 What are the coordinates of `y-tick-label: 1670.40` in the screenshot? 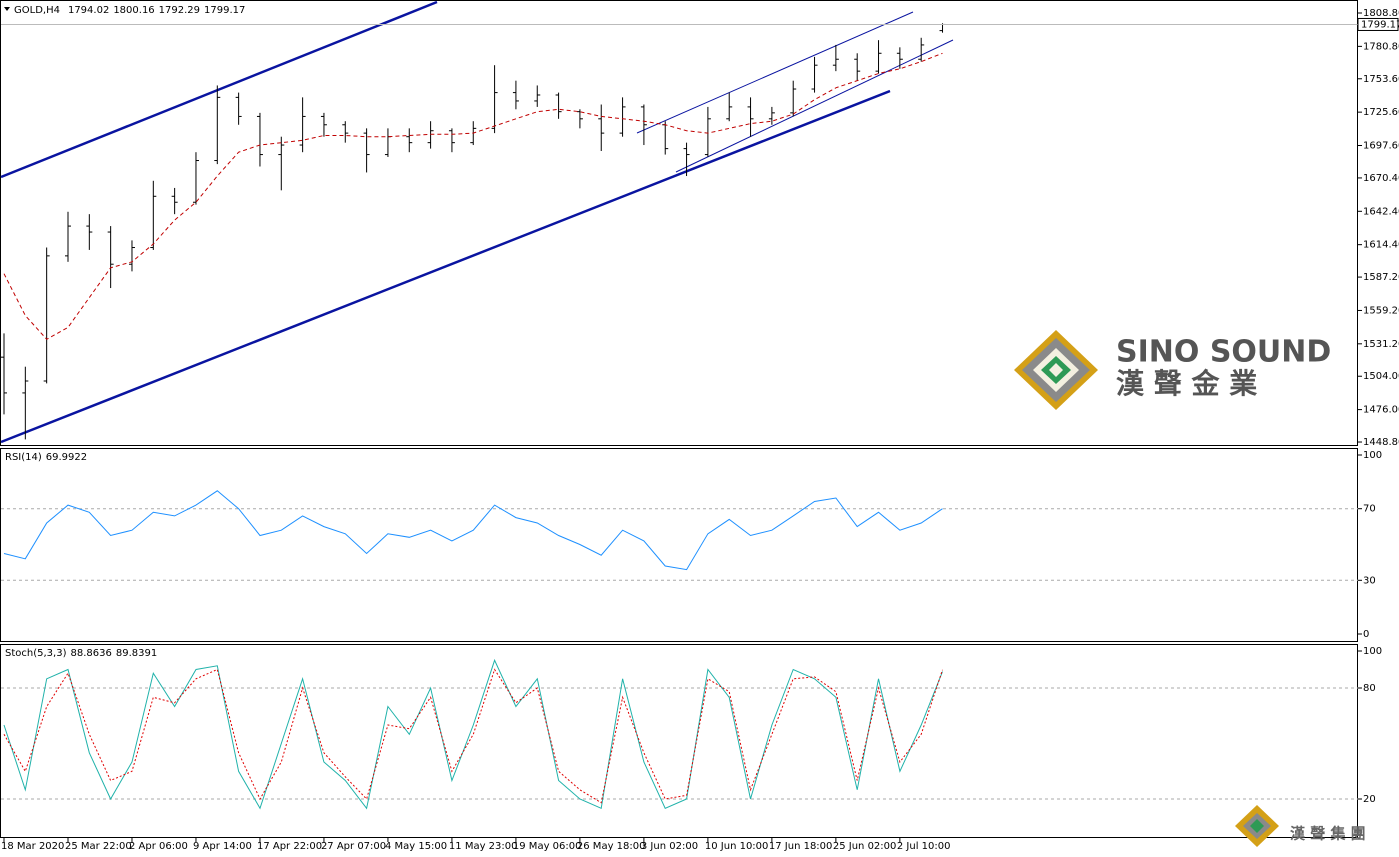 It's located at (1381, 178).